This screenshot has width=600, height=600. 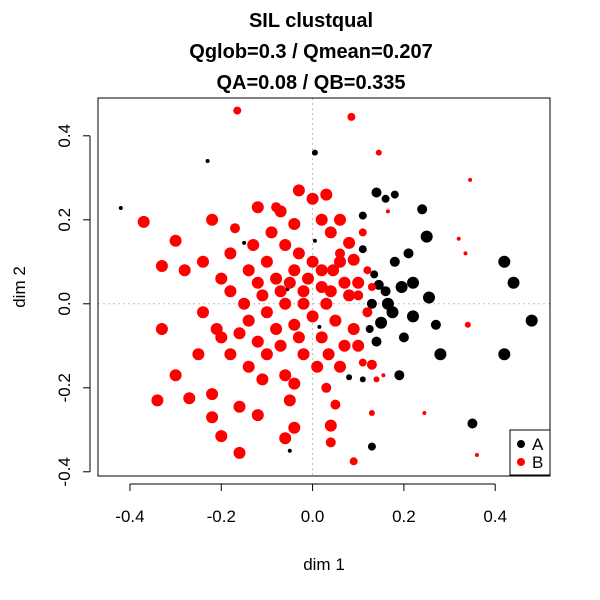 What do you see at coordinates (495, 516) in the screenshot?
I see `x-tick-label: 0.4` at bounding box center [495, 516].